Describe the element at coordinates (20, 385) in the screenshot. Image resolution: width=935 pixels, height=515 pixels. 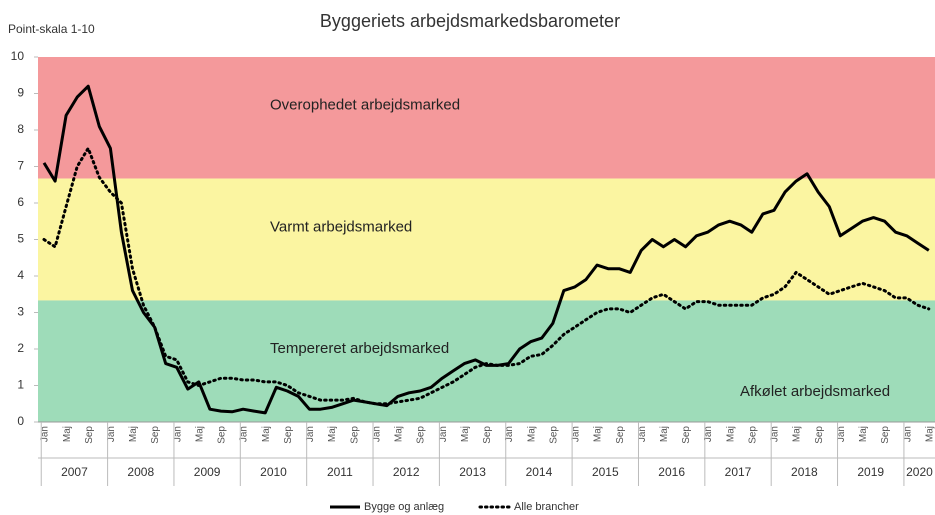
I see `y-tick-label: 1` at that location.